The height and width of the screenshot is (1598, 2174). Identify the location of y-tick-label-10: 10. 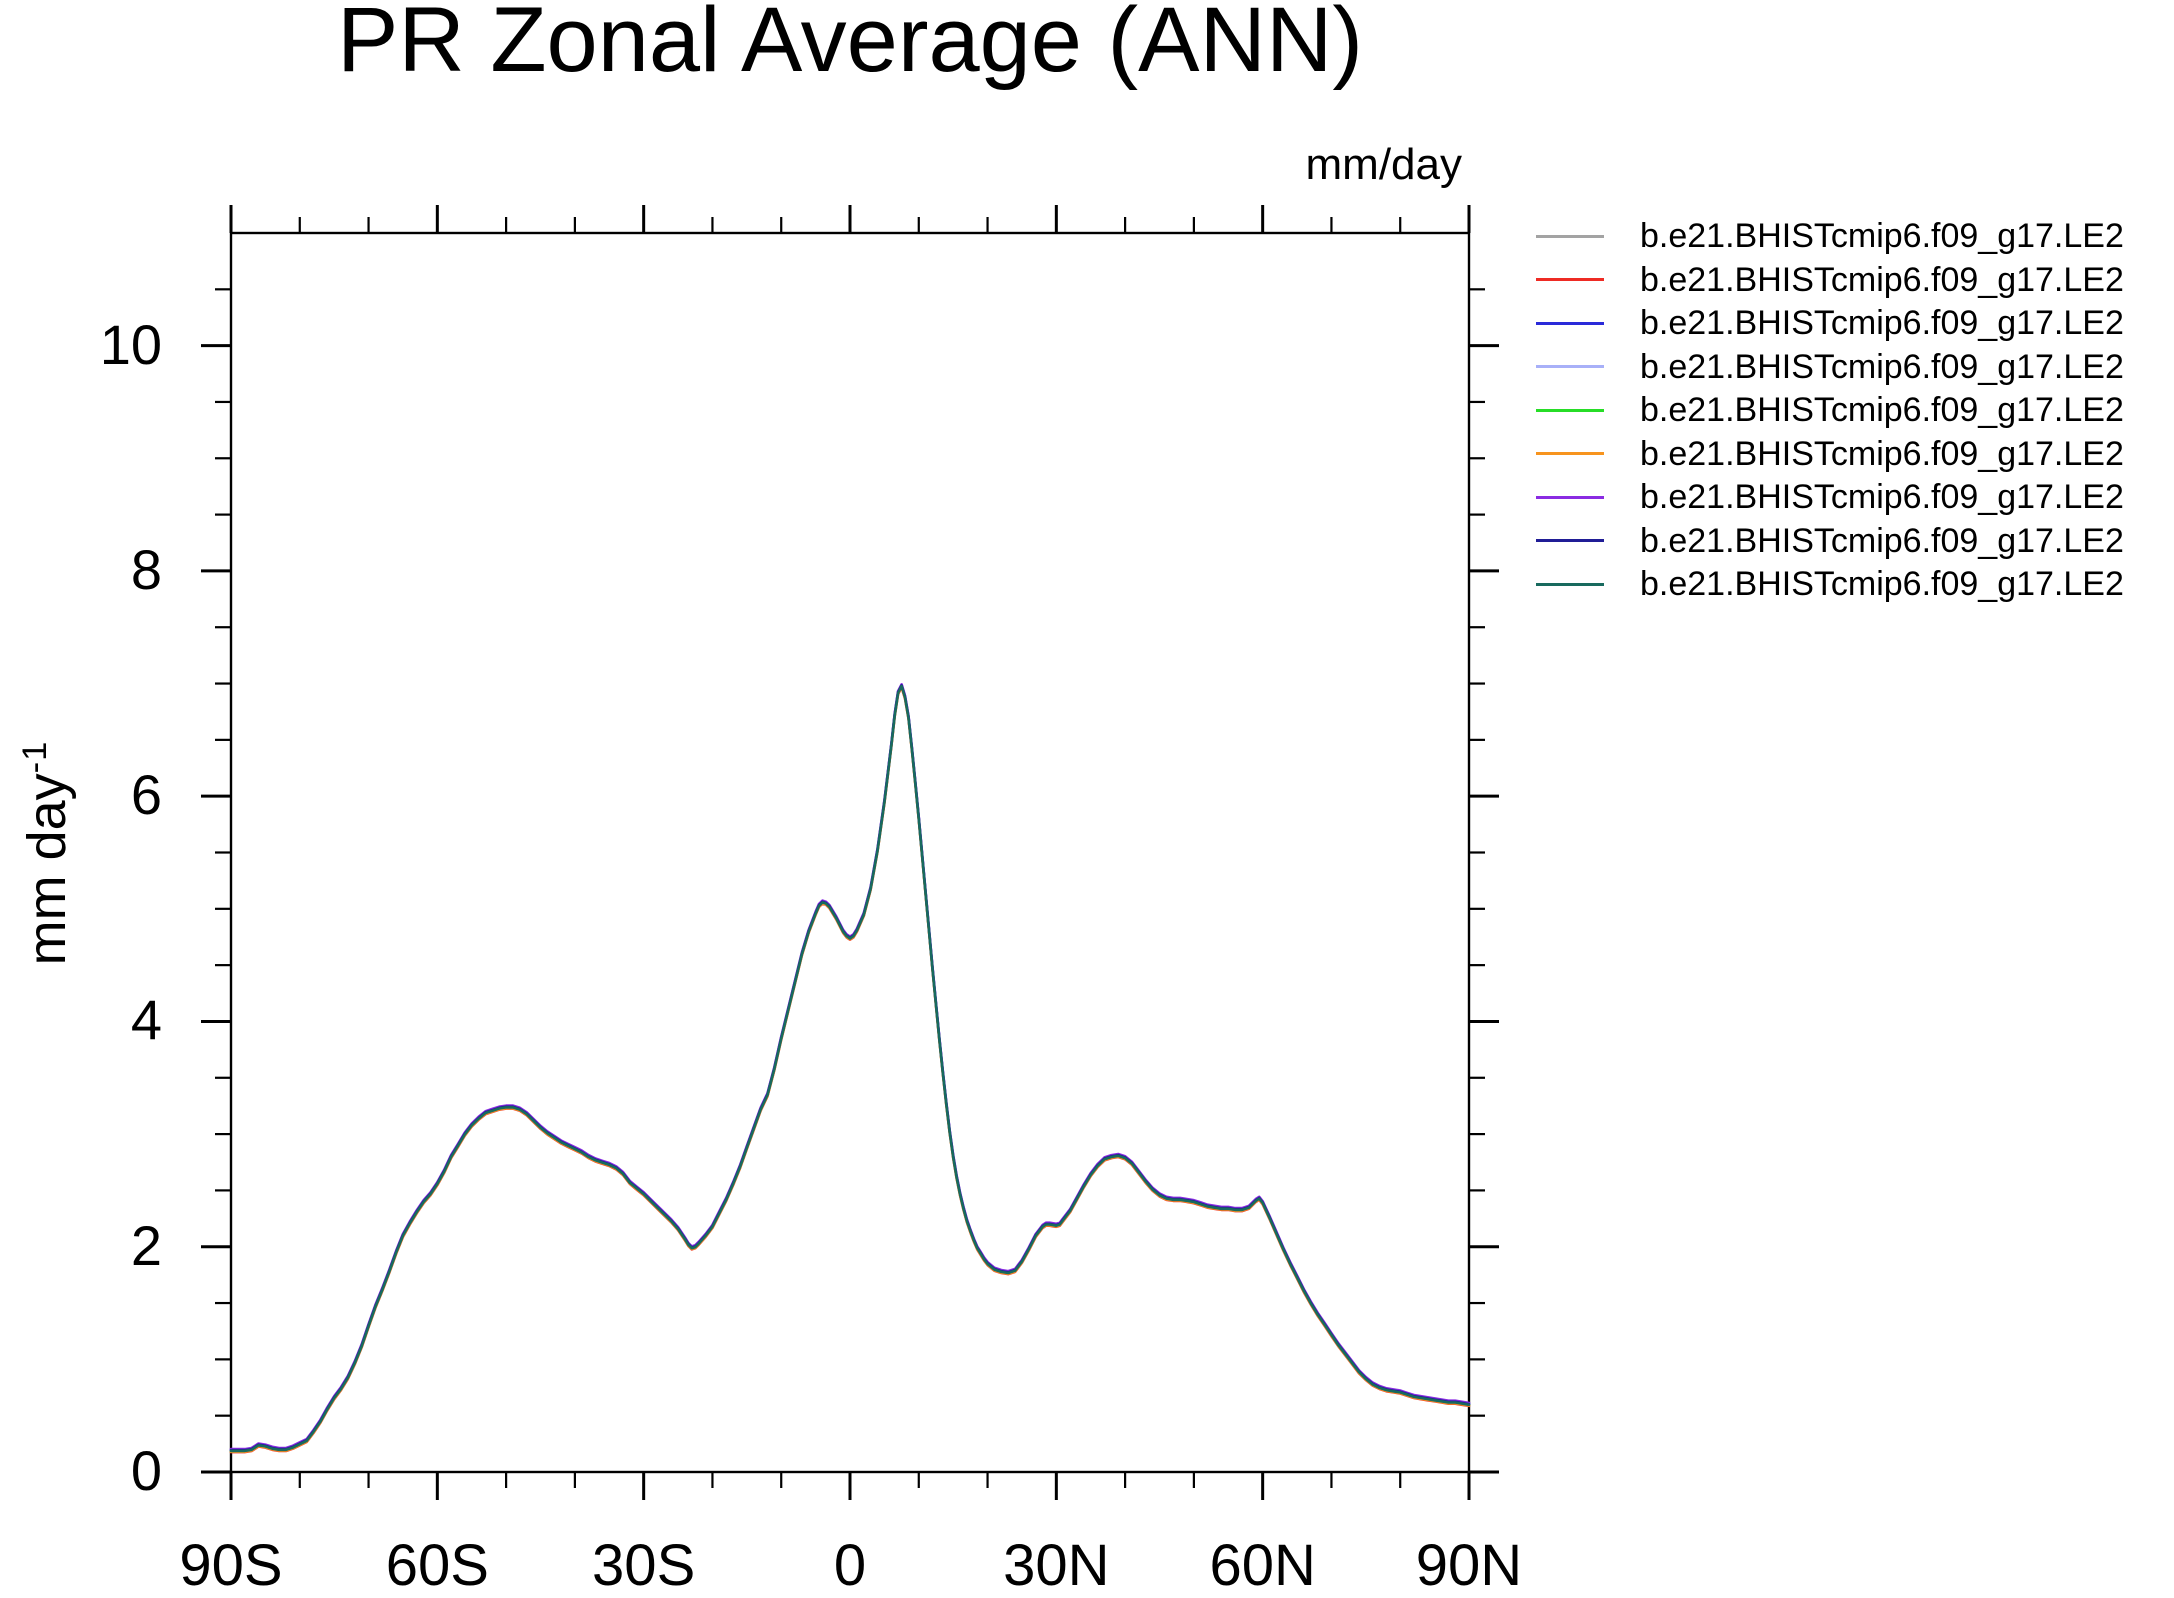
(130, 344).